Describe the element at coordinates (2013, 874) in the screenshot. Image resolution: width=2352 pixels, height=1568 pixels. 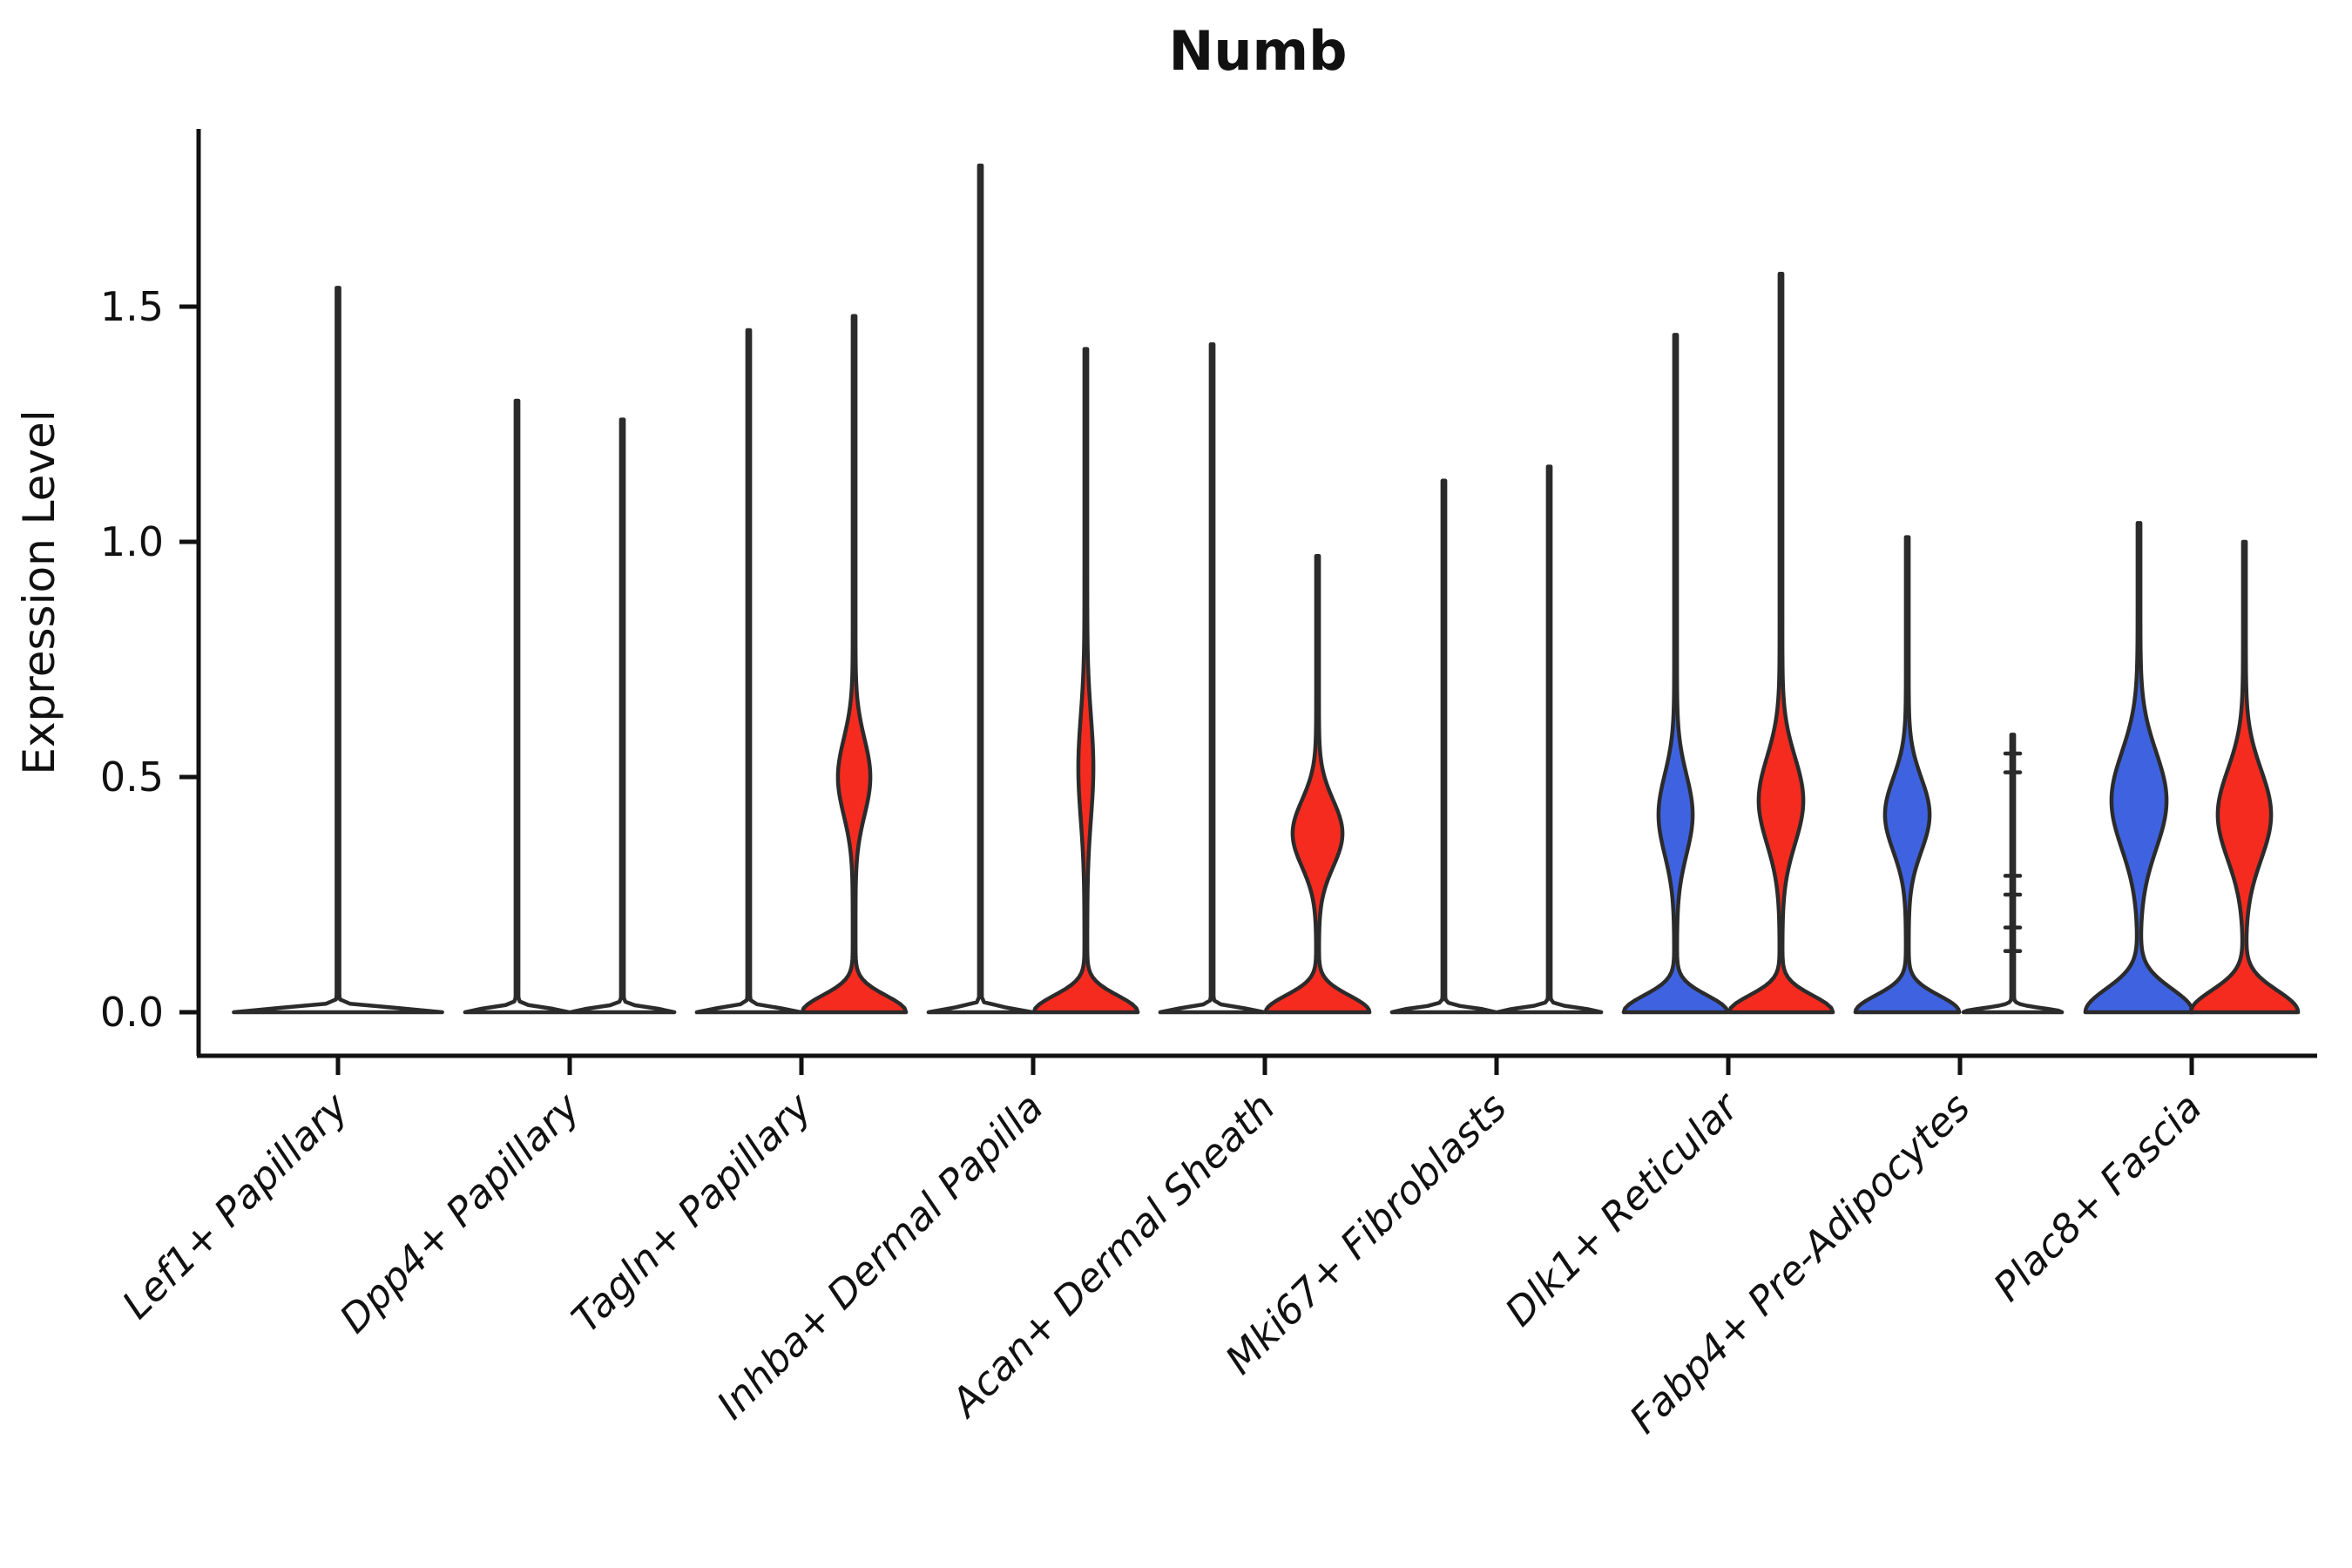
I see `violin-8-right-white` at that location.